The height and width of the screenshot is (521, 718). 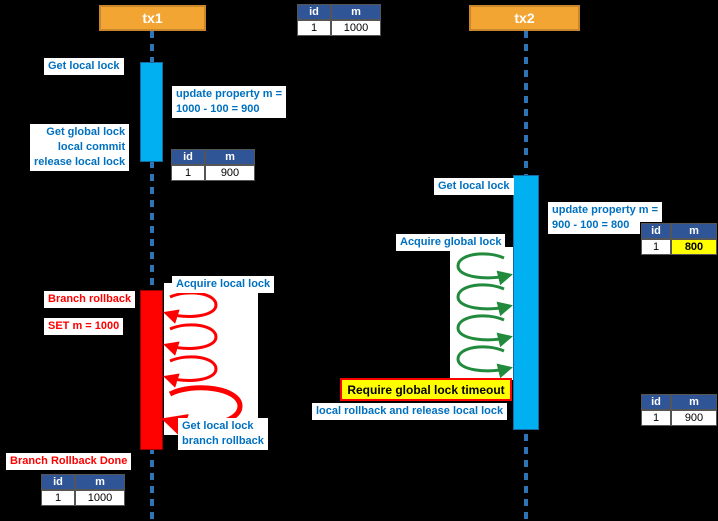 What do you see at coordinates (526, 302) in the screenshot?
I see `tx2-activation-bar` at bounding box center [526, 302].